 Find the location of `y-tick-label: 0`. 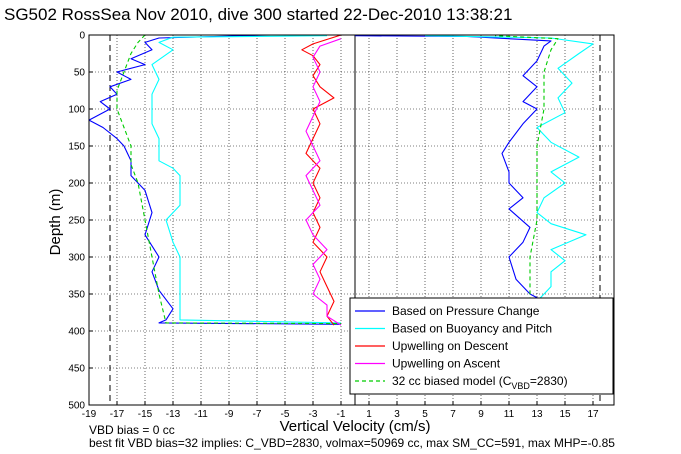

y-tick-label: 0 is located at coordinates (82, 36).